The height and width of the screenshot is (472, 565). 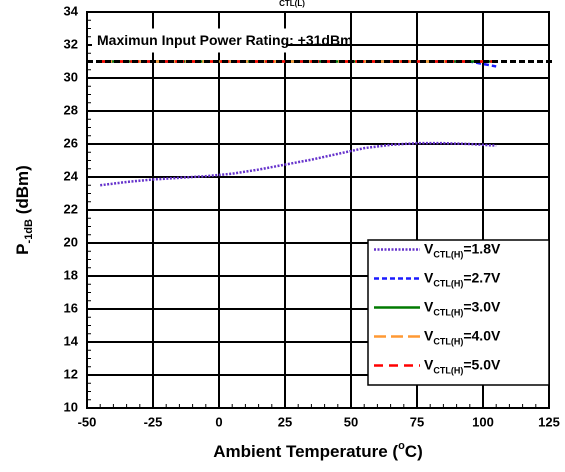 What do you see at coordinates (22, 192) in the screenshot?
I see `y-axis-label-suffix: (dBm)` at bounding box center [22, 192].